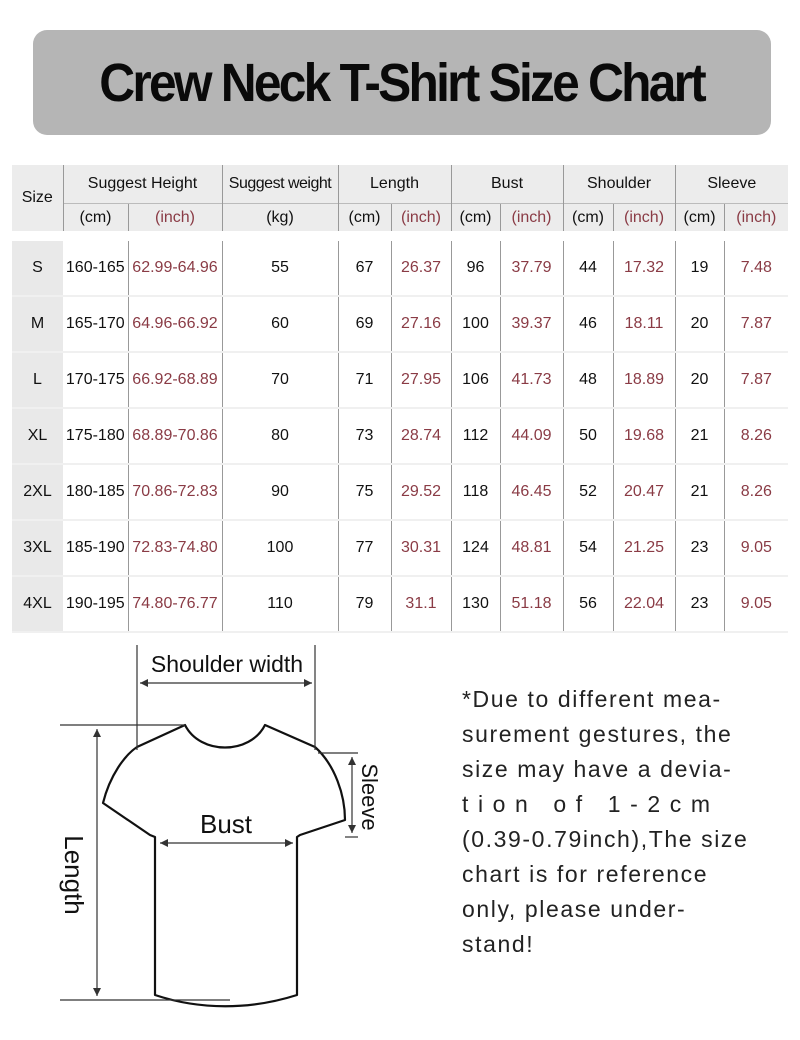  Describe the element at coordinates (95, 492) in the screenshot. I see `value-cell: 180-185` at that location.